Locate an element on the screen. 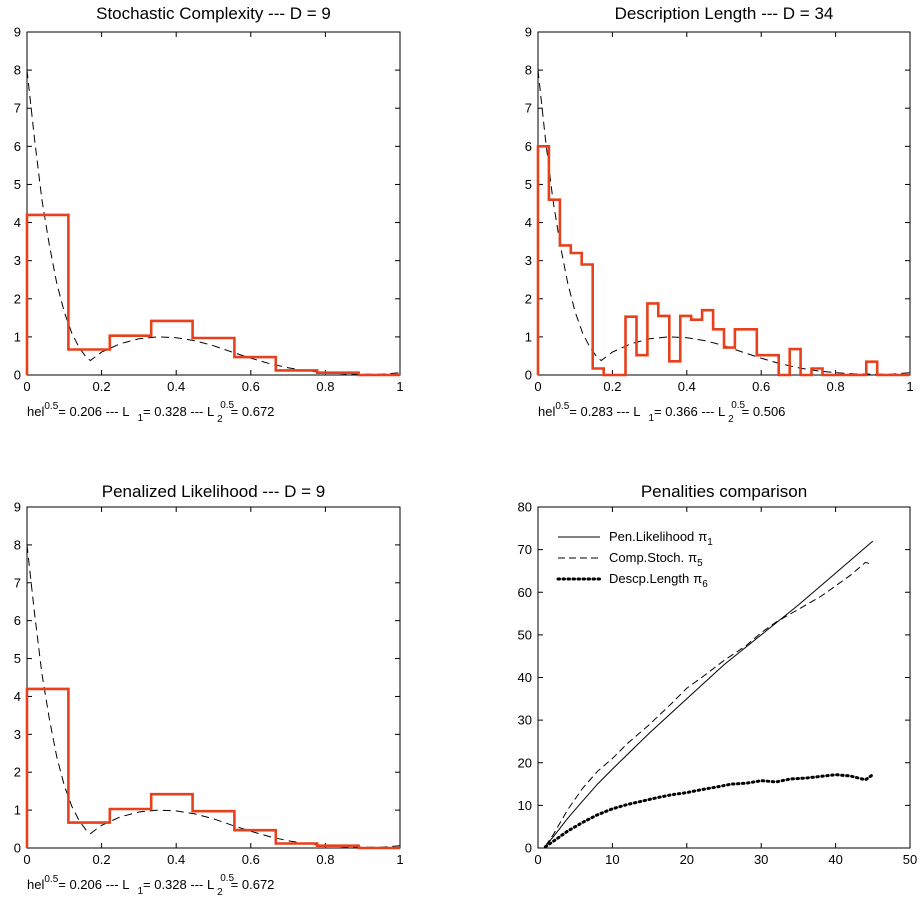 This screenshot has width=924, height=903. panel-title: Stochastic Complexity --- D = 9 is located at coordinates (213, 13).